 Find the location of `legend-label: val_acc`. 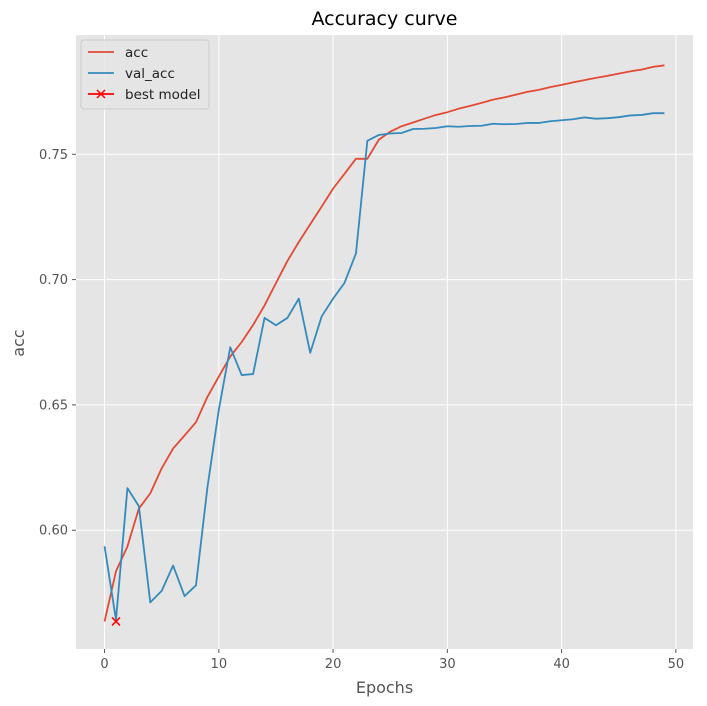

legend-label: val_acc is located at coordinates (150, 74).